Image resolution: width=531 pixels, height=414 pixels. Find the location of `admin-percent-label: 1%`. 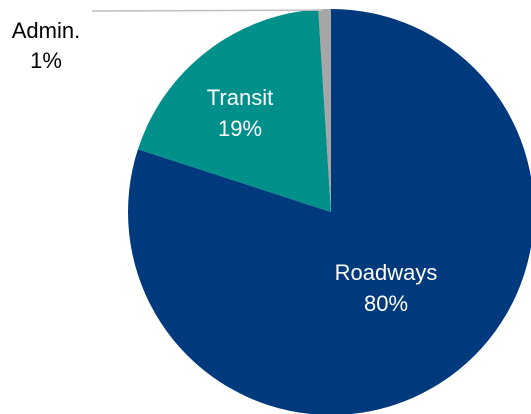

admin-percent-label: 1% is located at coordinates (46, 60).